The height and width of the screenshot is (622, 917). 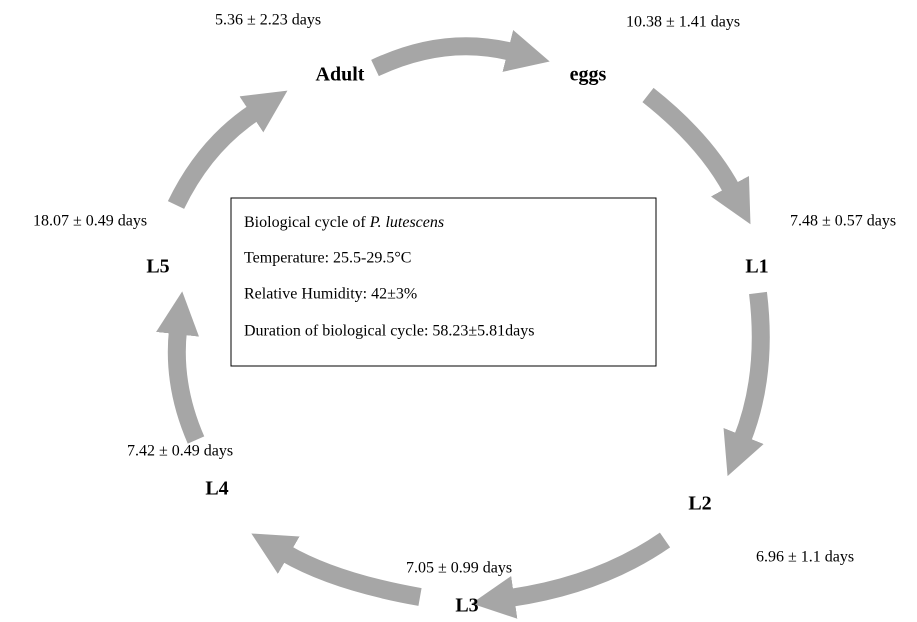 What do you see at coordinates (588, 75) in the screenshot?
I see `node-label: eggs` at bounding box center [588, 75].